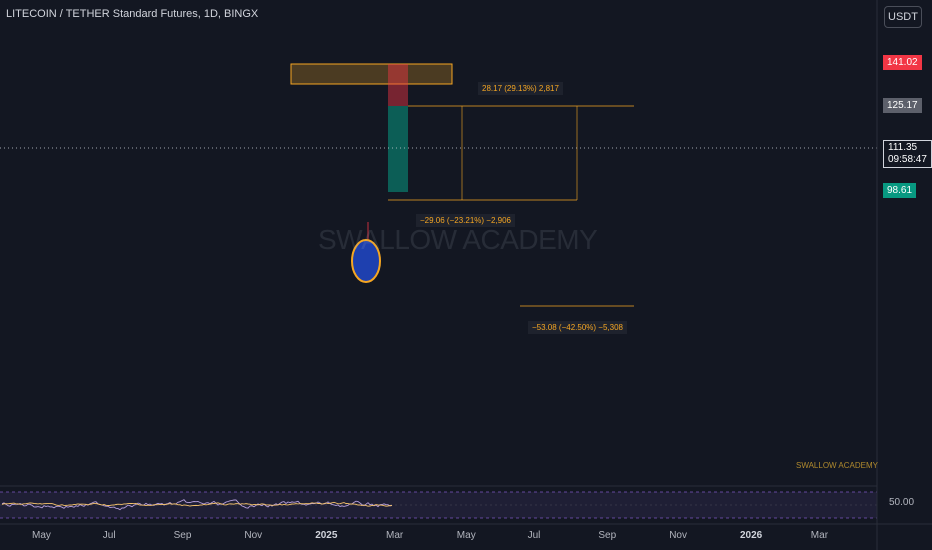 This screenshot has width=932, height=550. I want to click on currency-button: USDT, so click(903, 17).